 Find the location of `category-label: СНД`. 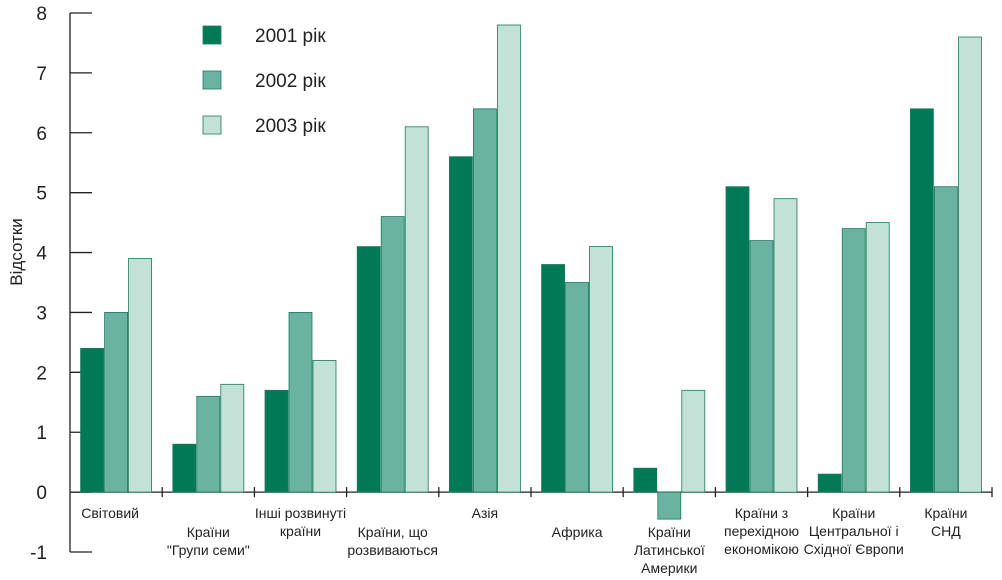

category-label: СНД is located at coordinates (946, 531).